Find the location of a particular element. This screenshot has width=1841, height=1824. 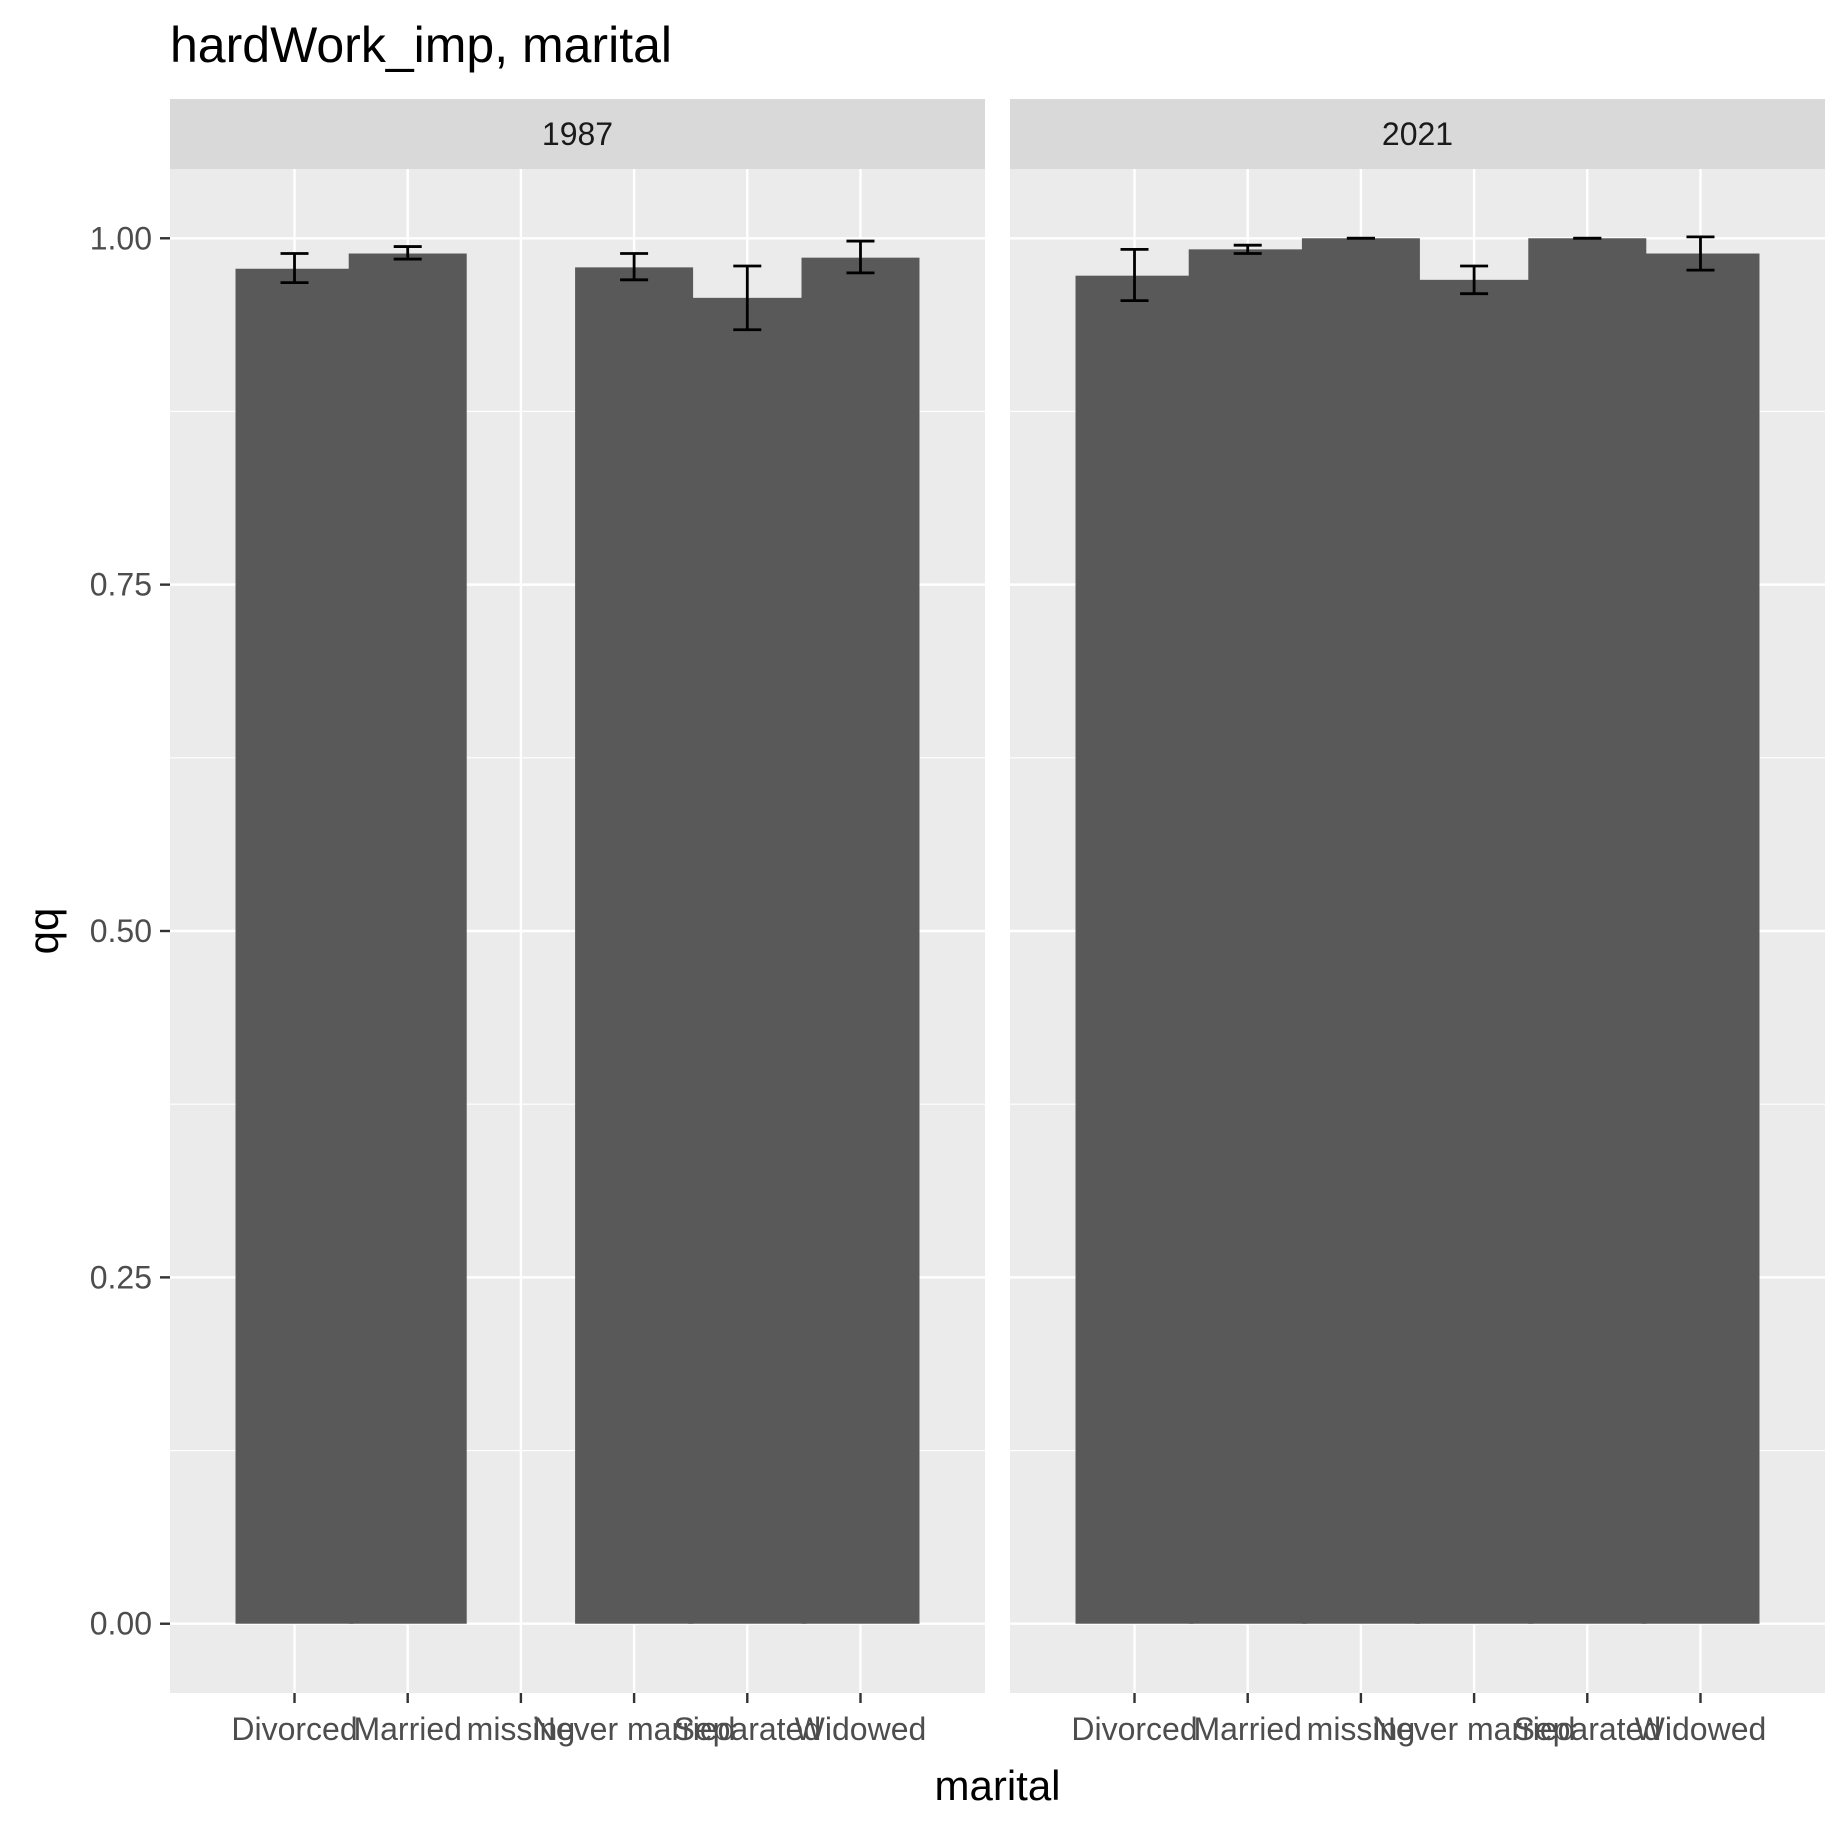

y-tick-label: 0.25 is located at coordinates (121, 1277).